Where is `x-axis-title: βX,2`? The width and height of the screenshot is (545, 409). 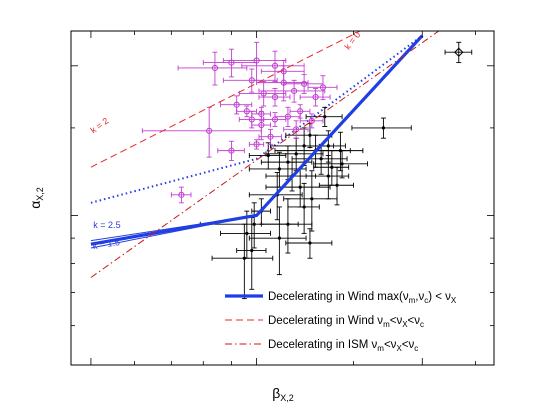 x-axis-title: βX,2 is located at coordinates (283, 394).